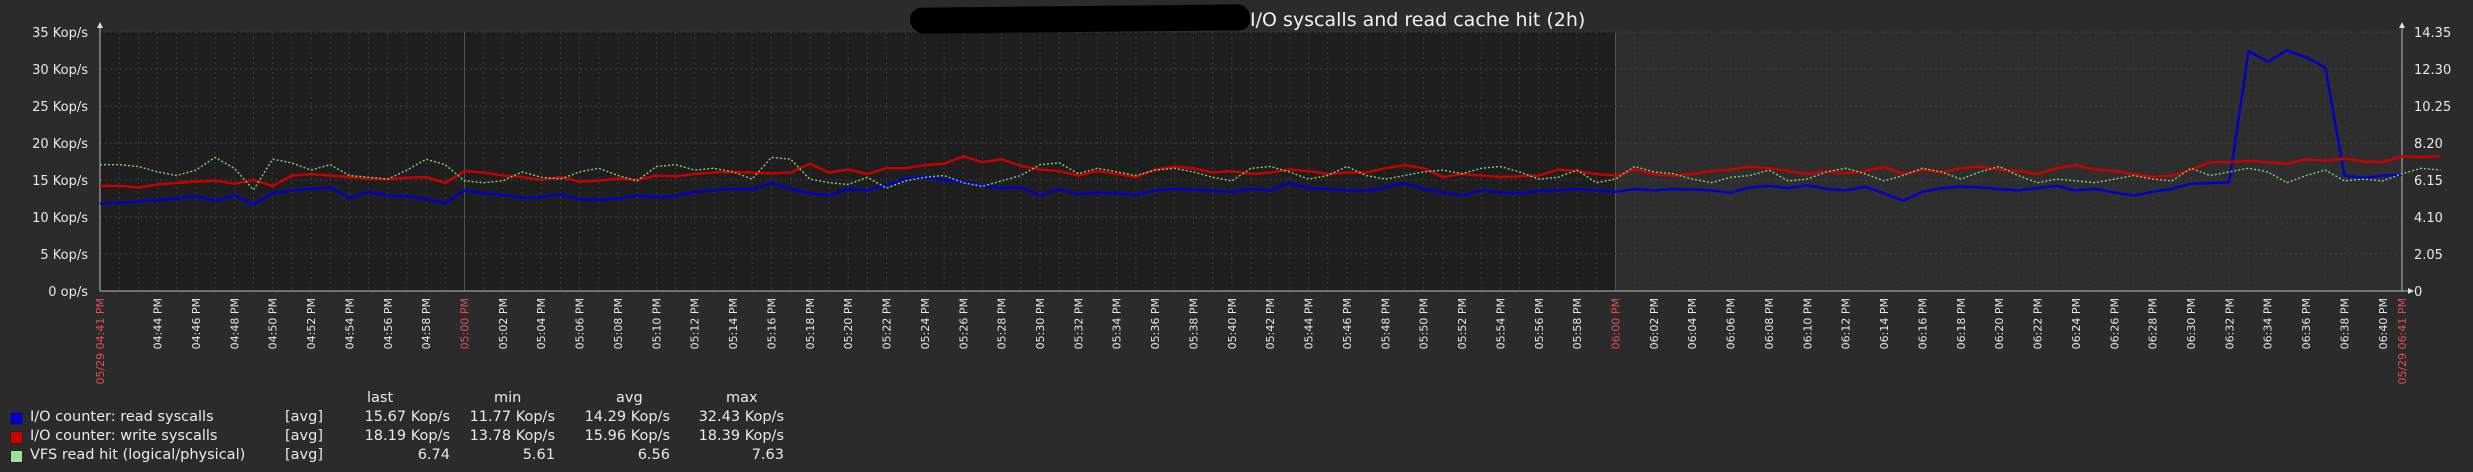  I want to click on x-tick-label: 06:36 PM, so click(2306, 323).